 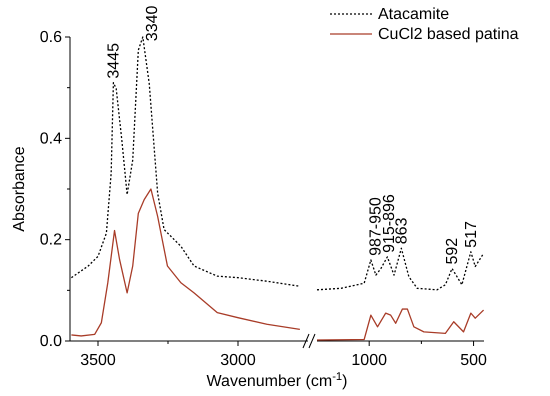 I want to click on annotation: 3340, so click(x=152, y=24).